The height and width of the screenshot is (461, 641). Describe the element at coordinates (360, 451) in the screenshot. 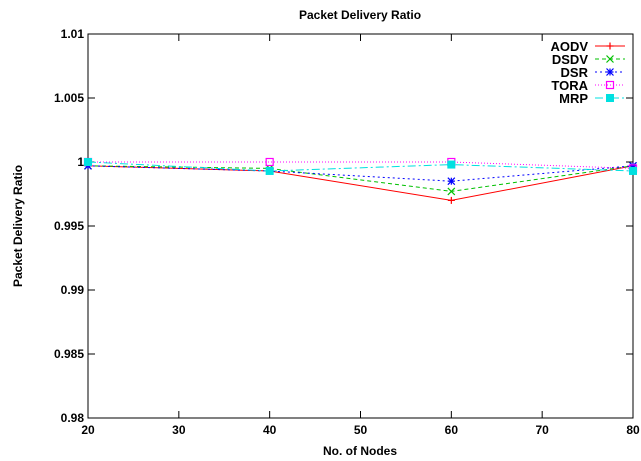

I see `x-axis-label: No. of Nodes` at that location.